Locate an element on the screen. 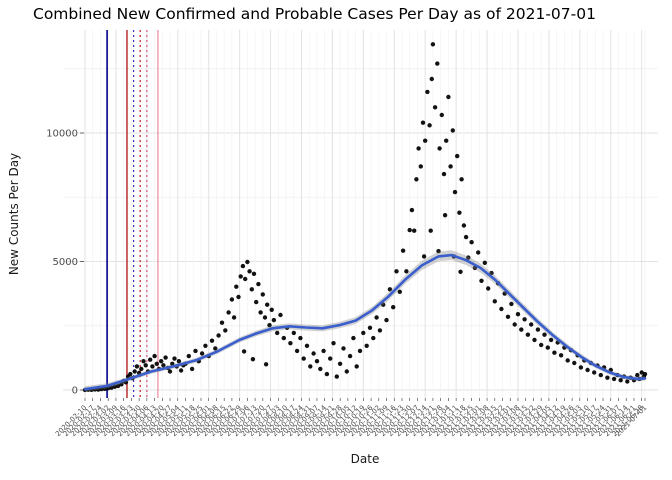  y-tick-label: 0 is located at coordinates (75, 391).